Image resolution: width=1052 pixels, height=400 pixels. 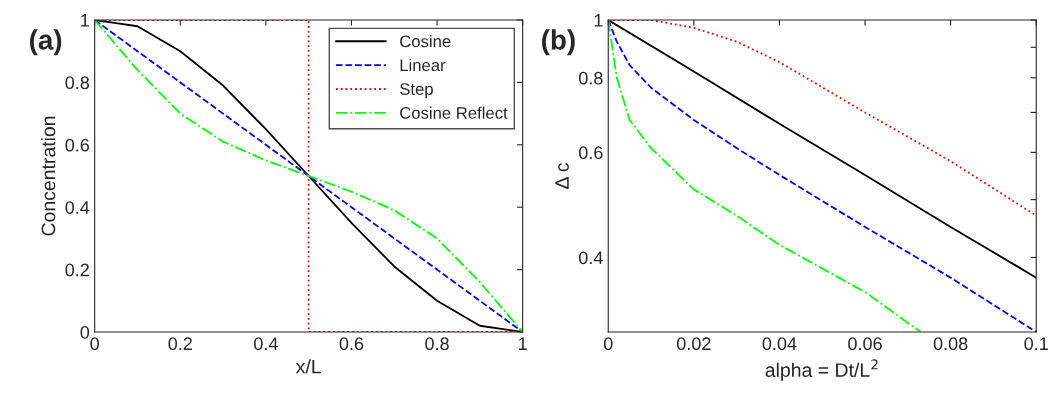 What do you see at coordinates (180, 344) in the screenshot?
I see `x-tick-label: 0.2` at bounding box center [180, 344].